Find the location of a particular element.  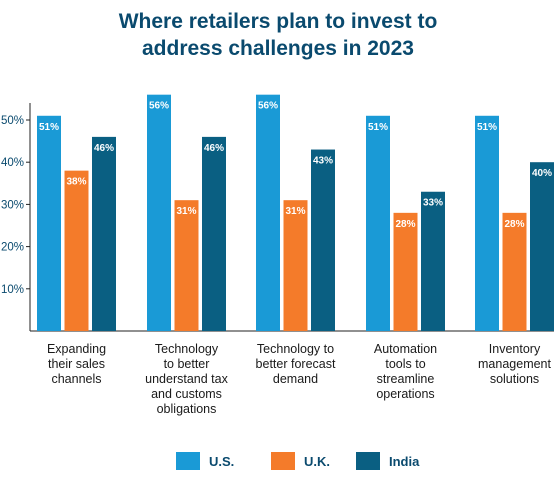

x-category-label-line: solutions is located at coordinates (514, 379).